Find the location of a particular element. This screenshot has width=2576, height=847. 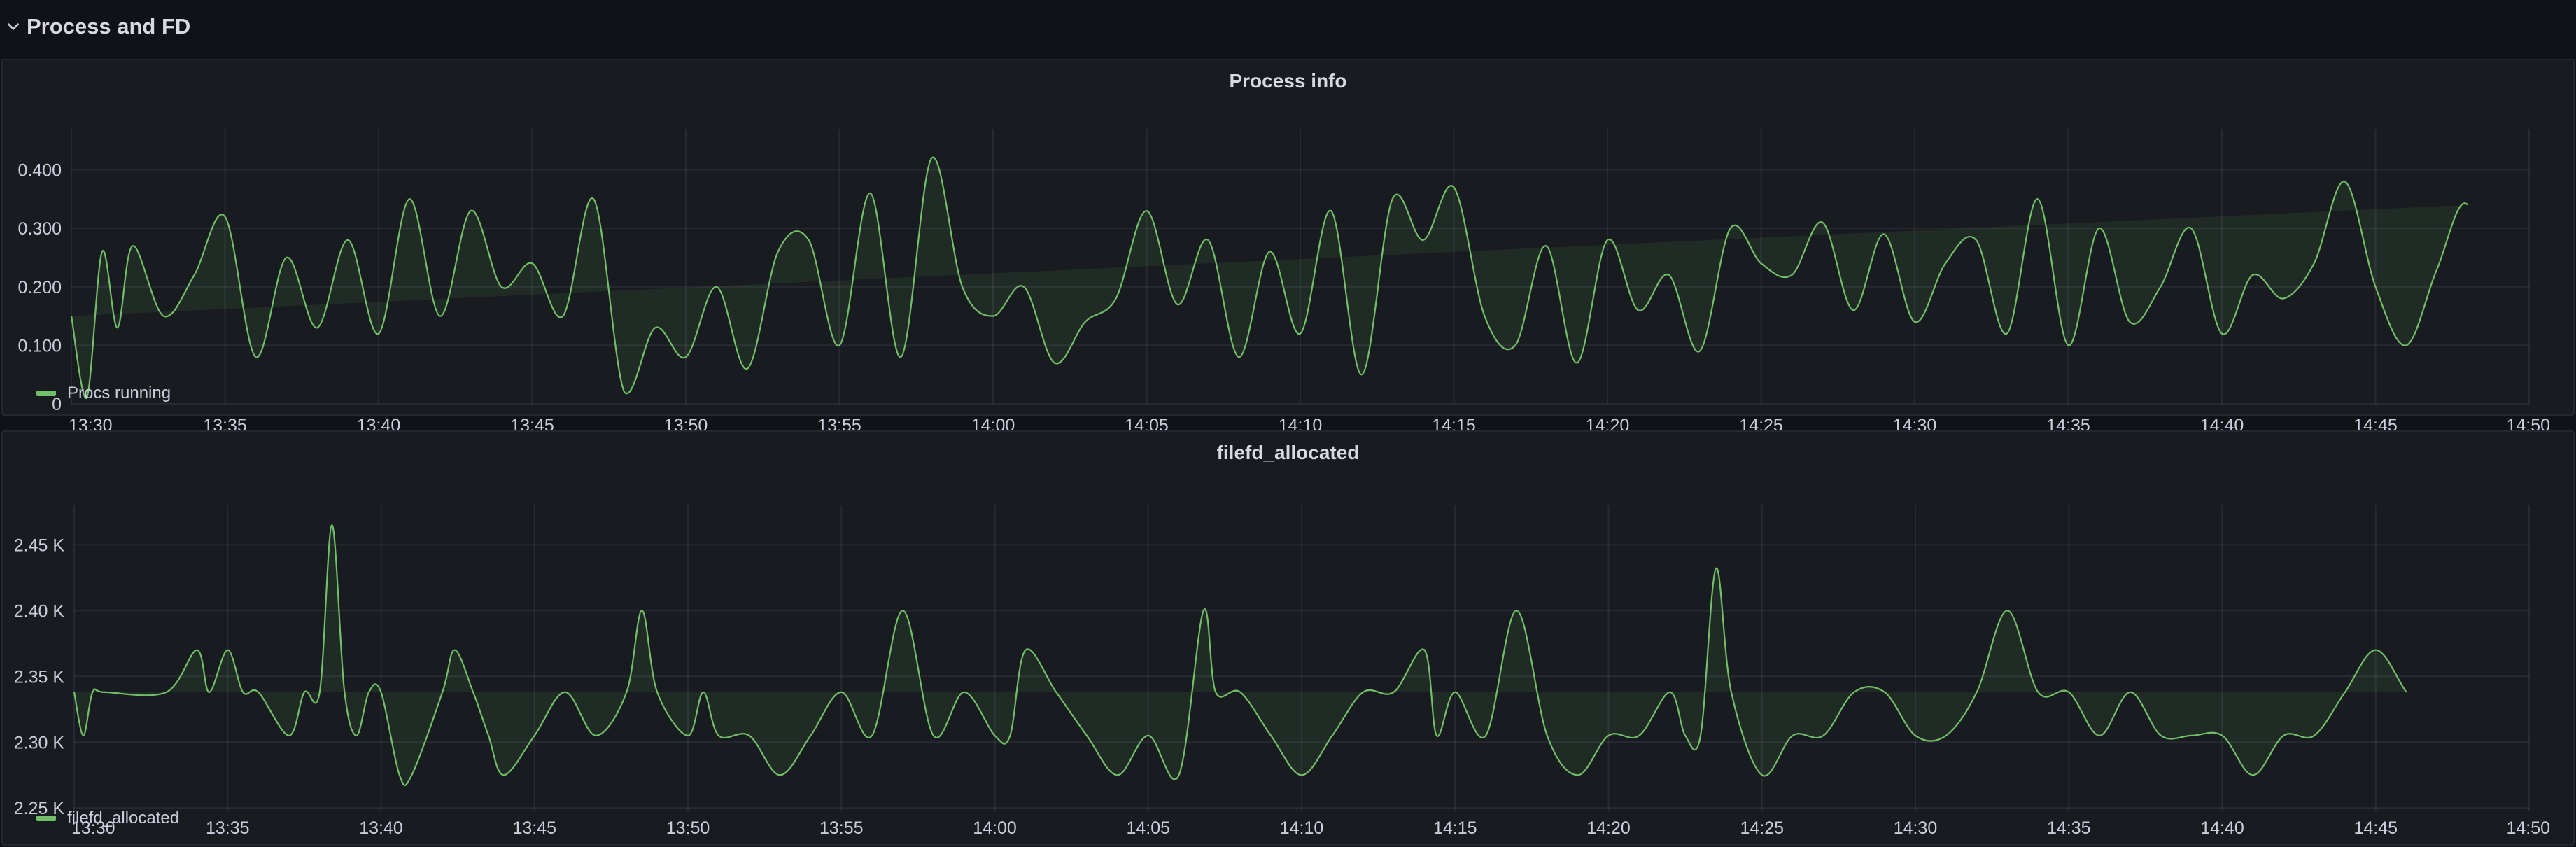

y-tick-label: 2.40 K is located at coordinates (39, 611).